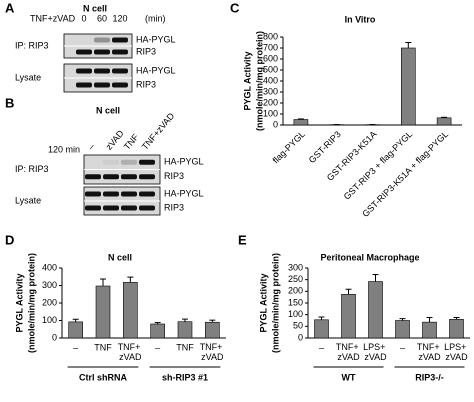 This screenshot has width=474, height=402. What do you see at coordinates (270, 47) in the screenshot?
I see `y-tick-label: 700` at bounding box center [270, 47].